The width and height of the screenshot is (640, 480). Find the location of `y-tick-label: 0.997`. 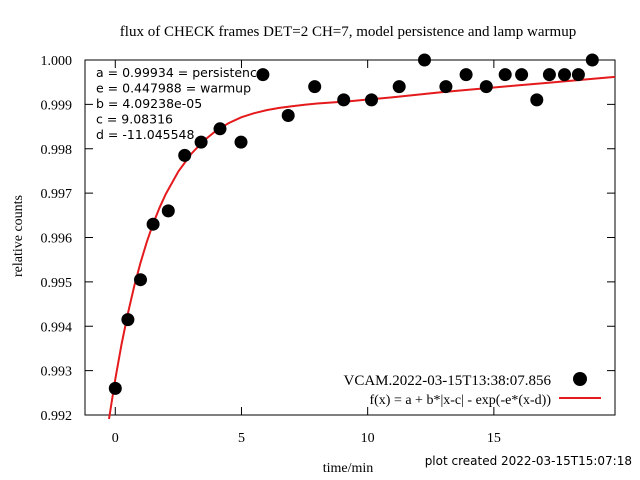

y-tick-label: 0.997 is located at coordinates (57, 194).